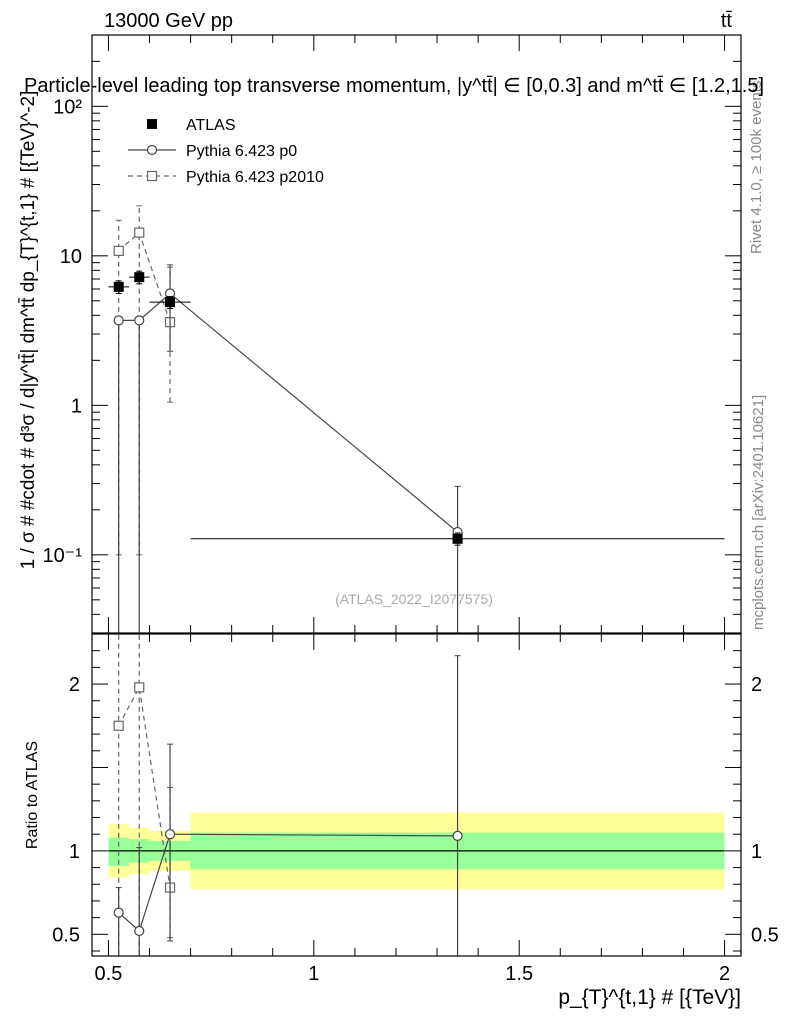 The height and width of the screenshot is (1024, 786). Describe the element at coordinates (66, 935) in the screenshot. I see `ratio-y-tick-label: 0.5` at that location.